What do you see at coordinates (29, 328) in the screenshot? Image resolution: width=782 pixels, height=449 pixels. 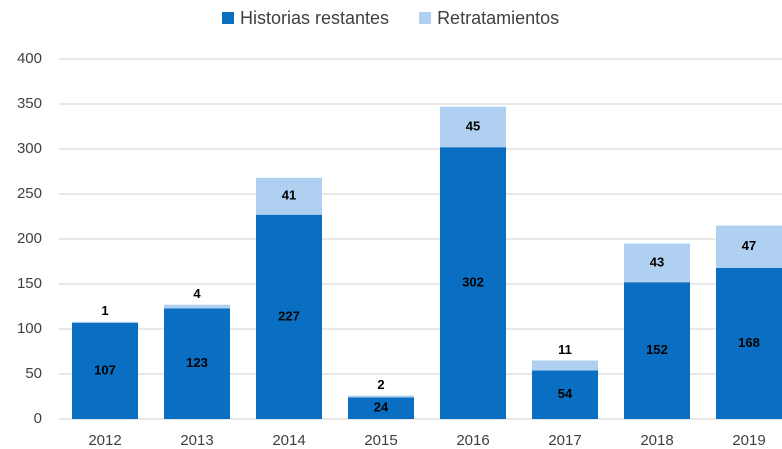 I see `y-tick-label: 100` at bounding box center [29, 328].